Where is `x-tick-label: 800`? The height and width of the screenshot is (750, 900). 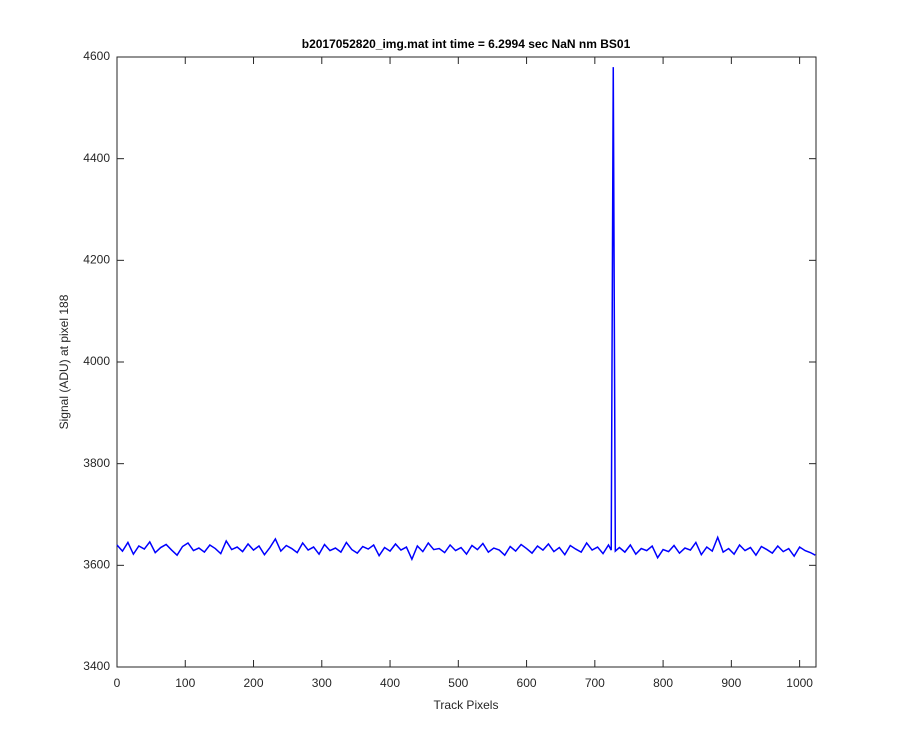
x-tick-label: 800 is located at coordinates (663, 683).